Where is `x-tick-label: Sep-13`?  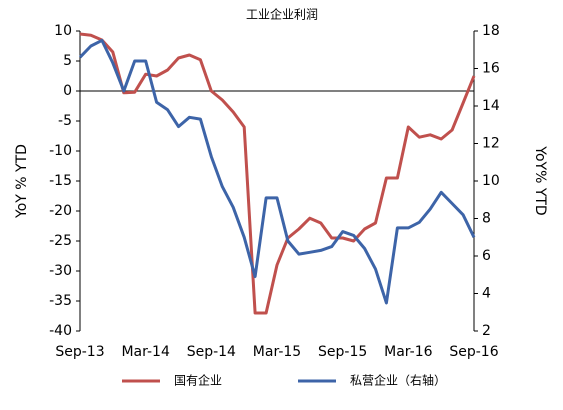 x-tick-label: Sep-13 is located at coordinates (79, 352).